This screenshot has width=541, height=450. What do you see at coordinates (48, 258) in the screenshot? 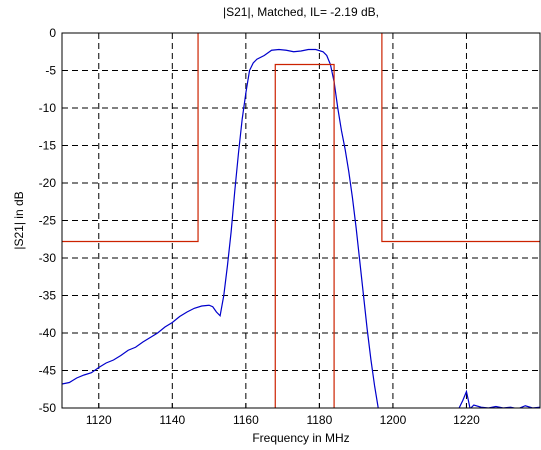
I see `y-tick-label: -30` at bounding box center [48, 258].